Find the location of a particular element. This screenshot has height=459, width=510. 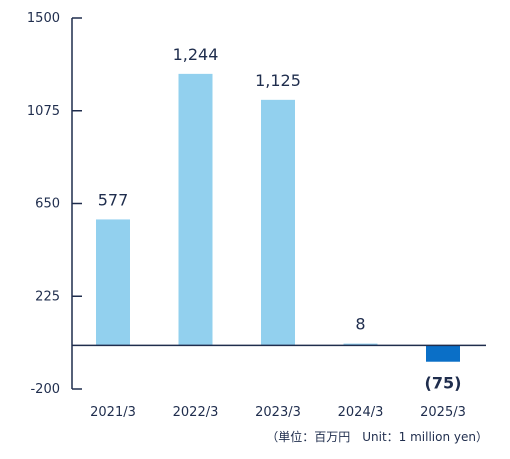

y-tick-label: 1075 is located at coordinates (43, 111).